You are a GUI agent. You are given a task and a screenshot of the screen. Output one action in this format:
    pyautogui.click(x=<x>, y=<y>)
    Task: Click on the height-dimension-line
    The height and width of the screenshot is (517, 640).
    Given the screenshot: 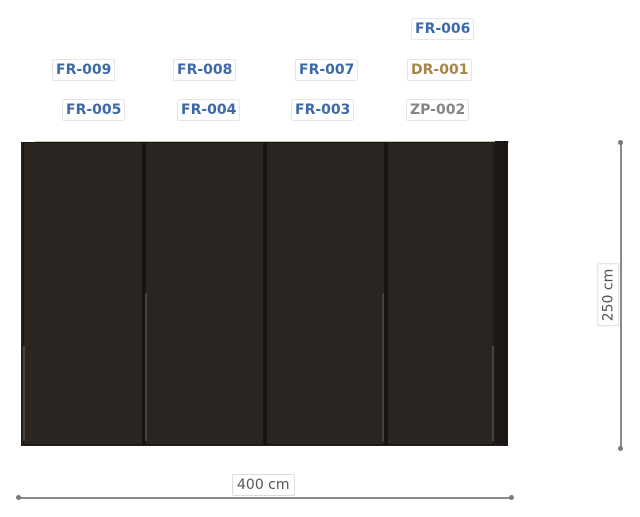 What is the action you would take?
    pyautogui.click(x=621, y=295)
    